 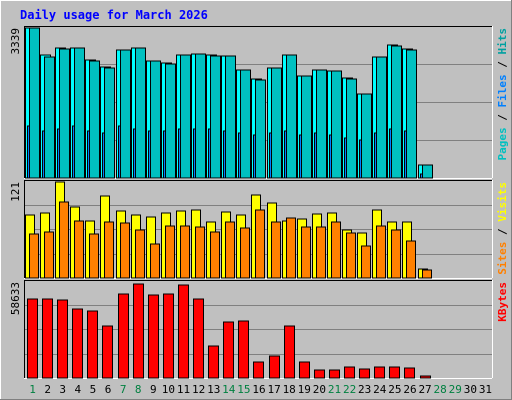 What do you see at coordinates (334, 389) in the screenshot?
I see `x-tick-label: 21` at bounding box center [334, 389].